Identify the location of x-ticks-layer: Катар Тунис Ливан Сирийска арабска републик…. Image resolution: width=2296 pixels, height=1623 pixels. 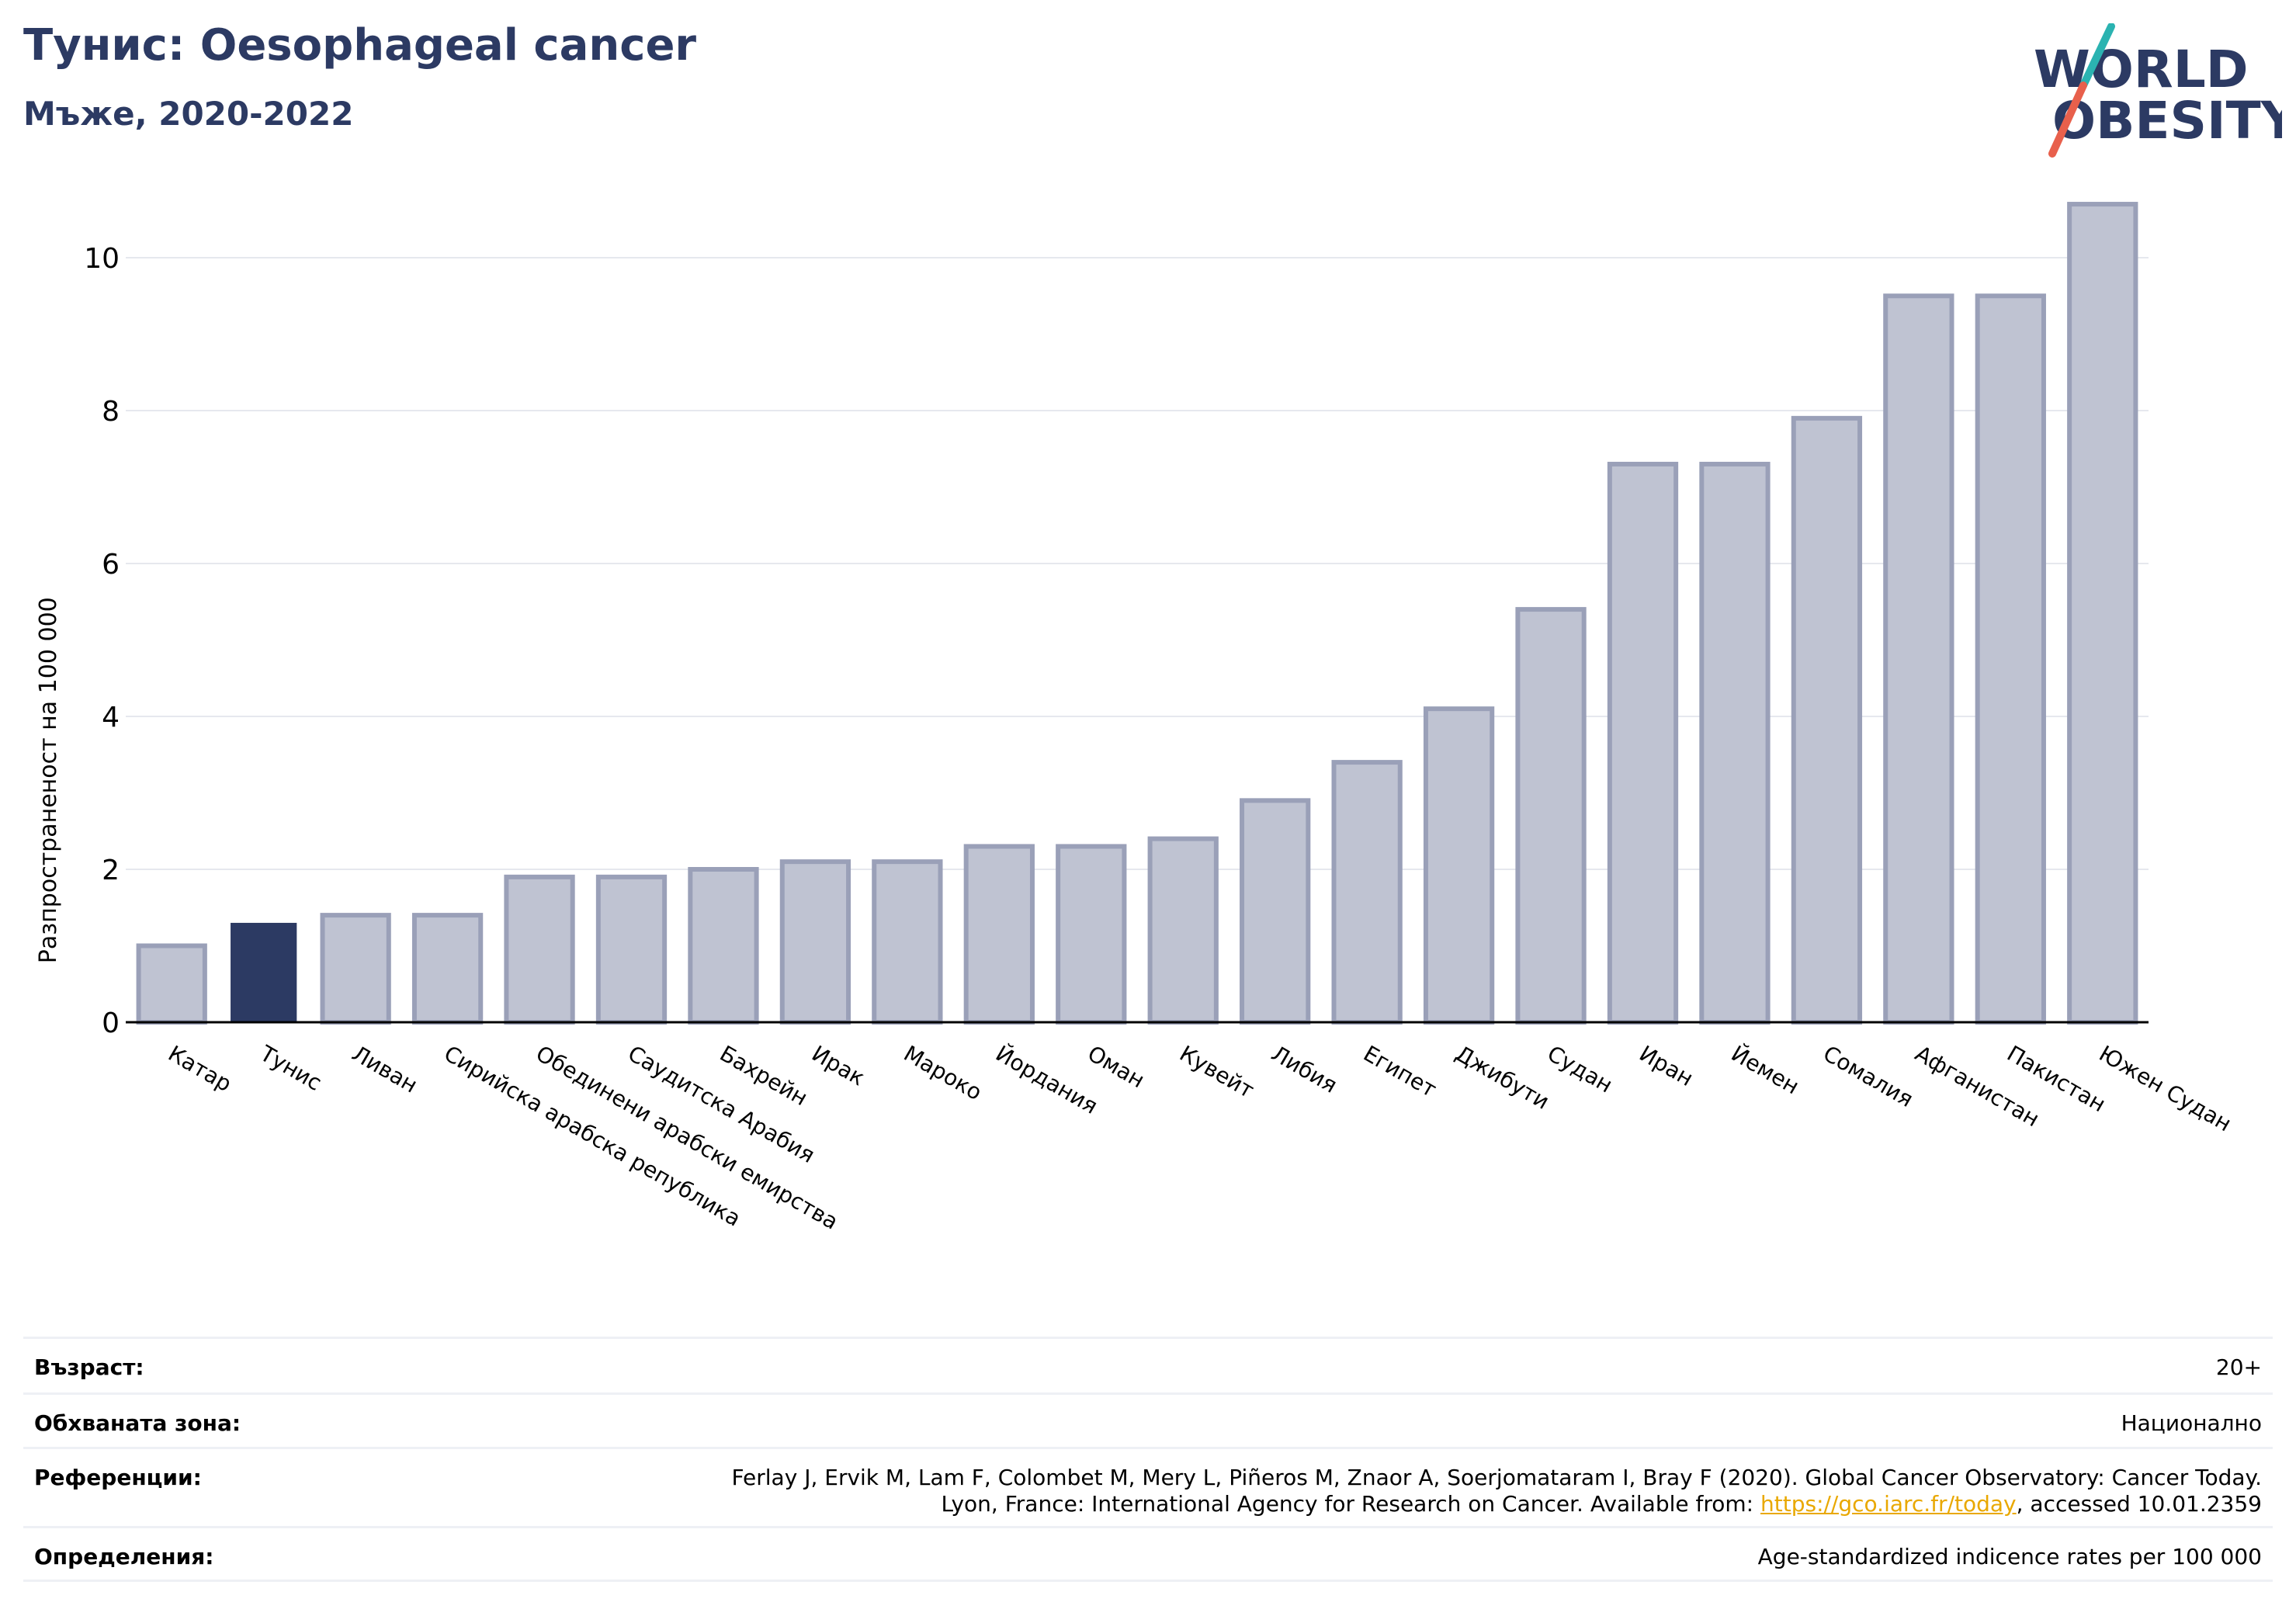
(1199, 1137).